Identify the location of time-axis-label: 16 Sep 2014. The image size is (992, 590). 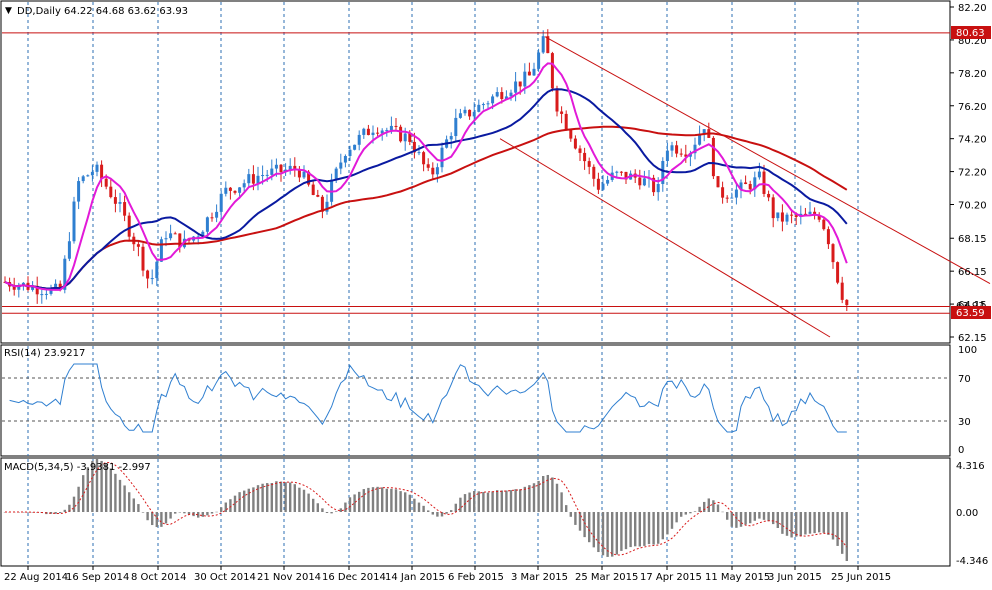
(97, 577).